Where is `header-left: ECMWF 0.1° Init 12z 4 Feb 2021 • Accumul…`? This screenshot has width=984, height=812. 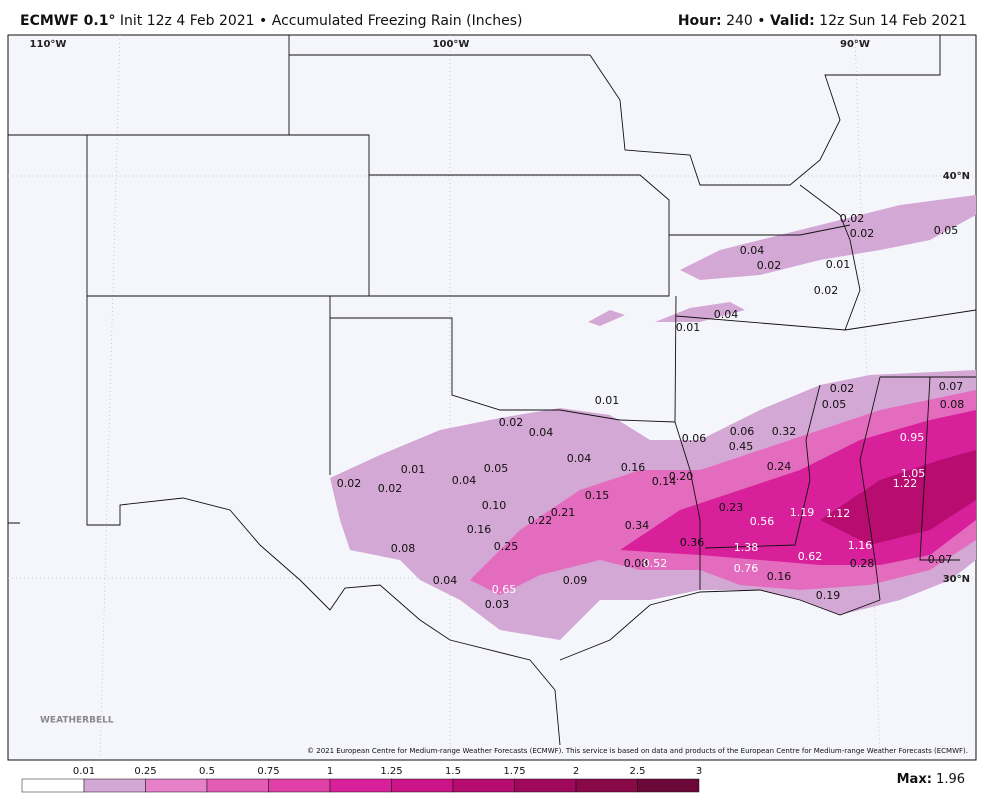
header-left: ECMWF 0.1° Init 12z 4 Feb 2021 • Accumul… is located at coordinates (271, 21).